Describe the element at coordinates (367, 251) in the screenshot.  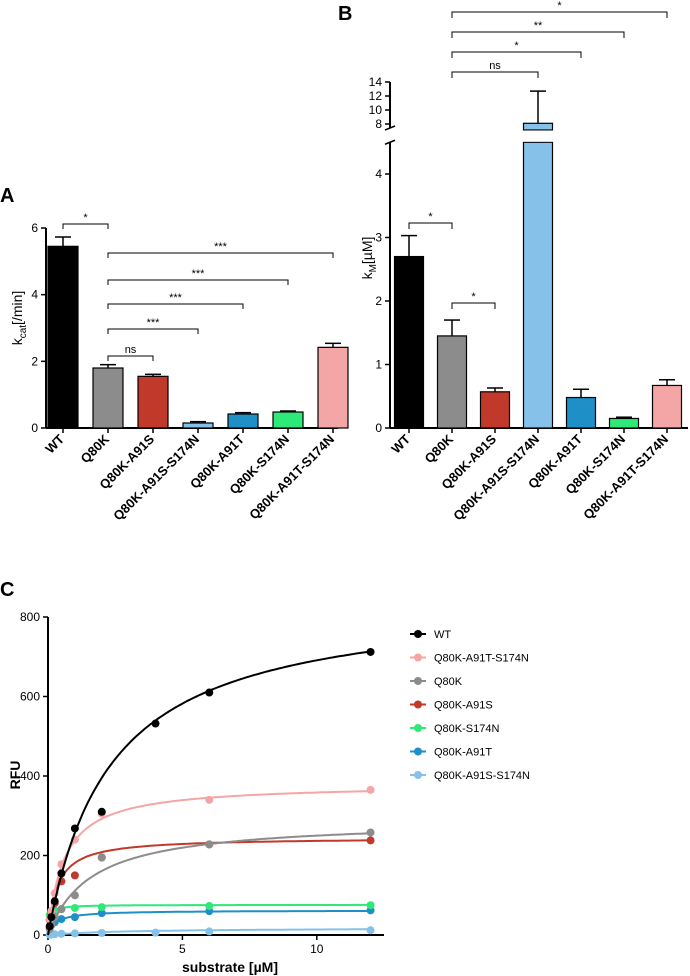
I see `panel-b-y-title-unit: [µM]` at that location.